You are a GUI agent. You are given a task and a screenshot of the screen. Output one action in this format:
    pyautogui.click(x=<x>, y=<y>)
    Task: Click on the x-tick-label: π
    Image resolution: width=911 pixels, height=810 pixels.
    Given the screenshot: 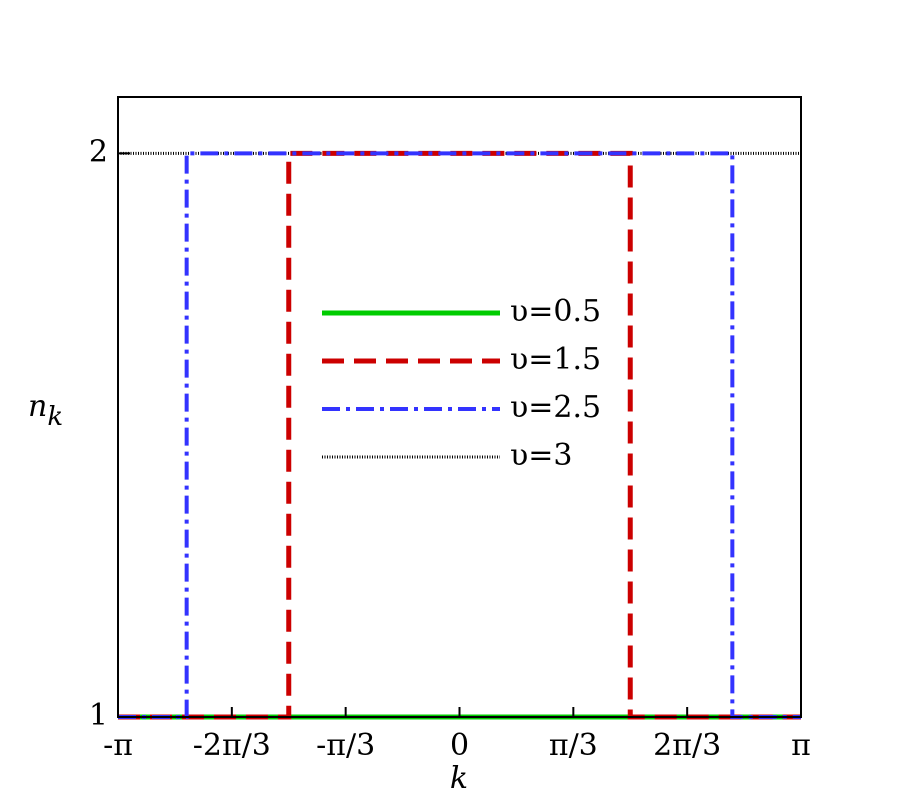 What is the action you would take?
    pyautogui.click(x=801, y=745)
    